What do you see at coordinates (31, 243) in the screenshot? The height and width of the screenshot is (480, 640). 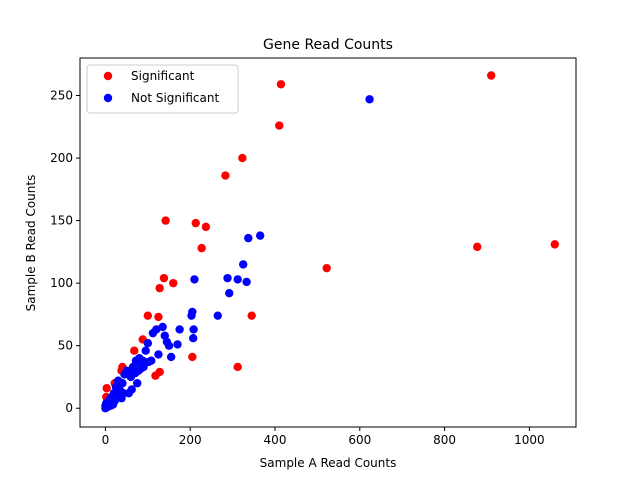 I see `y-axis-label: Sample B Read Counts` at bounding box center [31, 243].